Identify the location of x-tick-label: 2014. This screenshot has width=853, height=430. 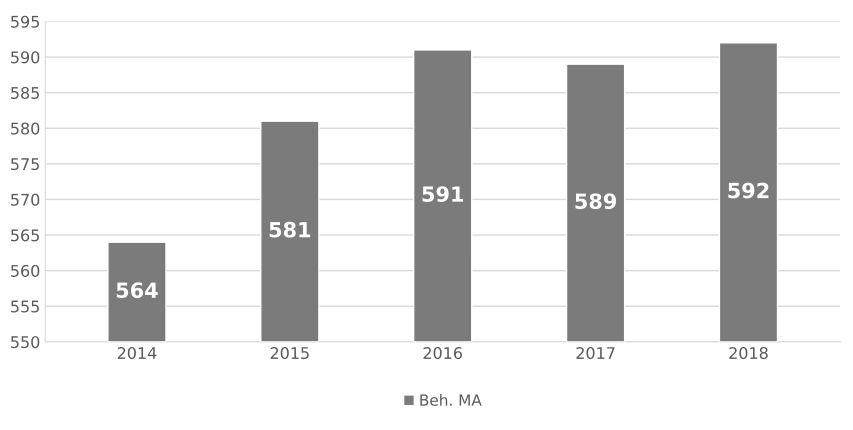
(137, 353).